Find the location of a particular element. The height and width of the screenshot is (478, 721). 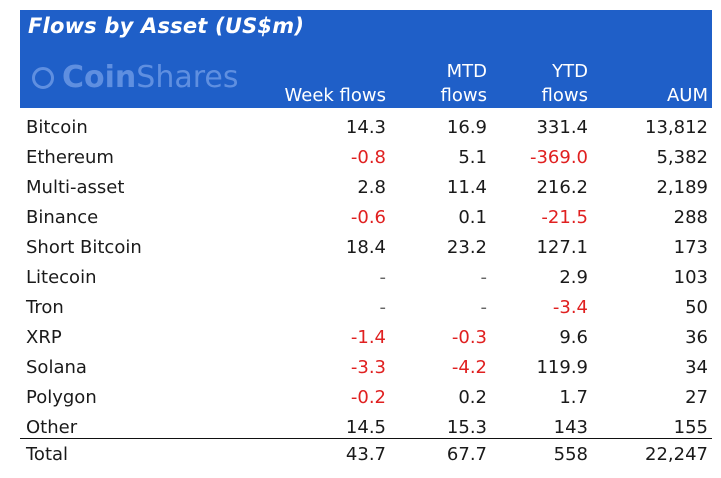

week-flows: 14.5 is located at coordinates (365, 427).